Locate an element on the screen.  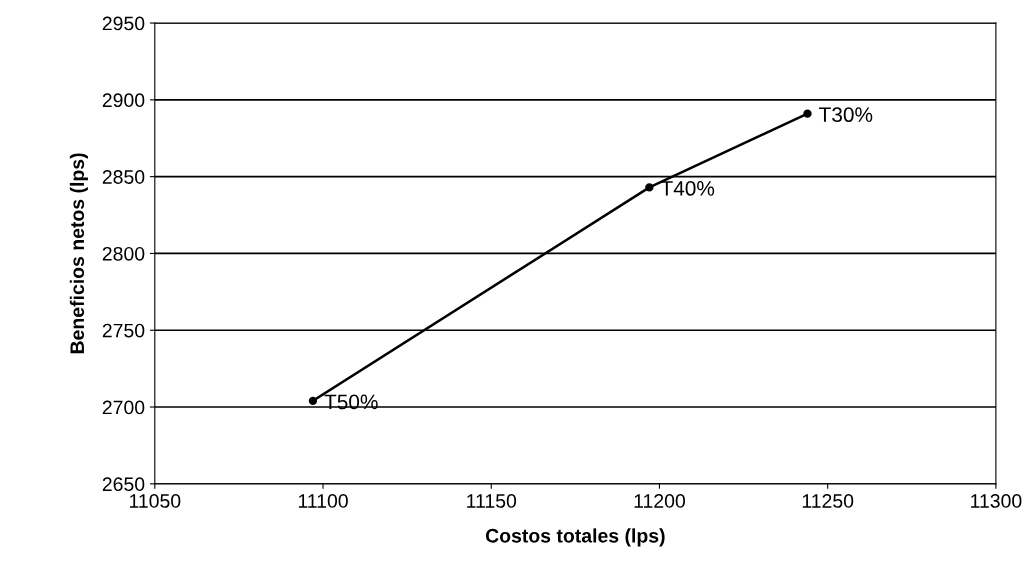
x-tick-label: 11100 is located at coordinates (323, 501).